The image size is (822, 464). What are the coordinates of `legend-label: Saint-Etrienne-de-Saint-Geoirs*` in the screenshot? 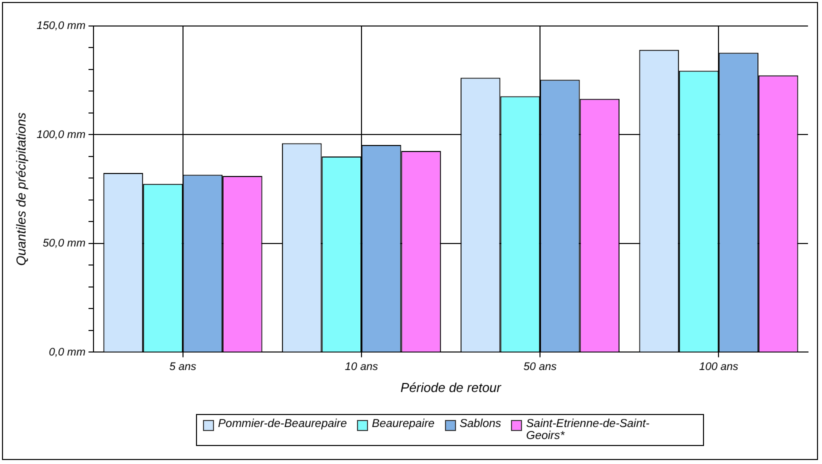 It's located at (588, 430).